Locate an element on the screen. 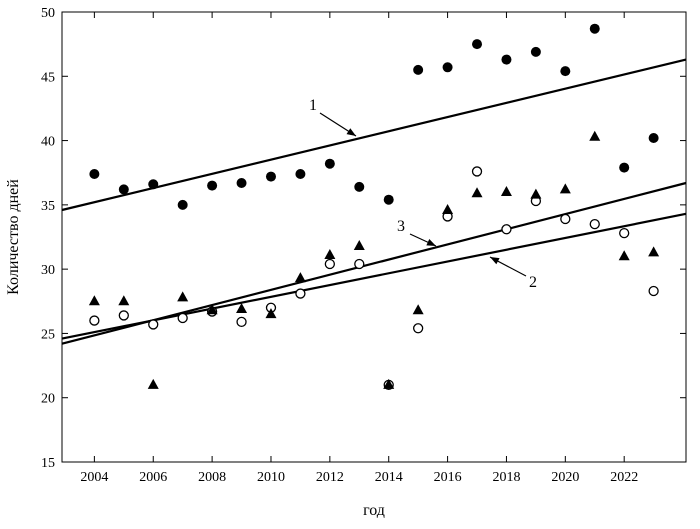  y-tick-label: 20 is located at coordinates (48, 399).